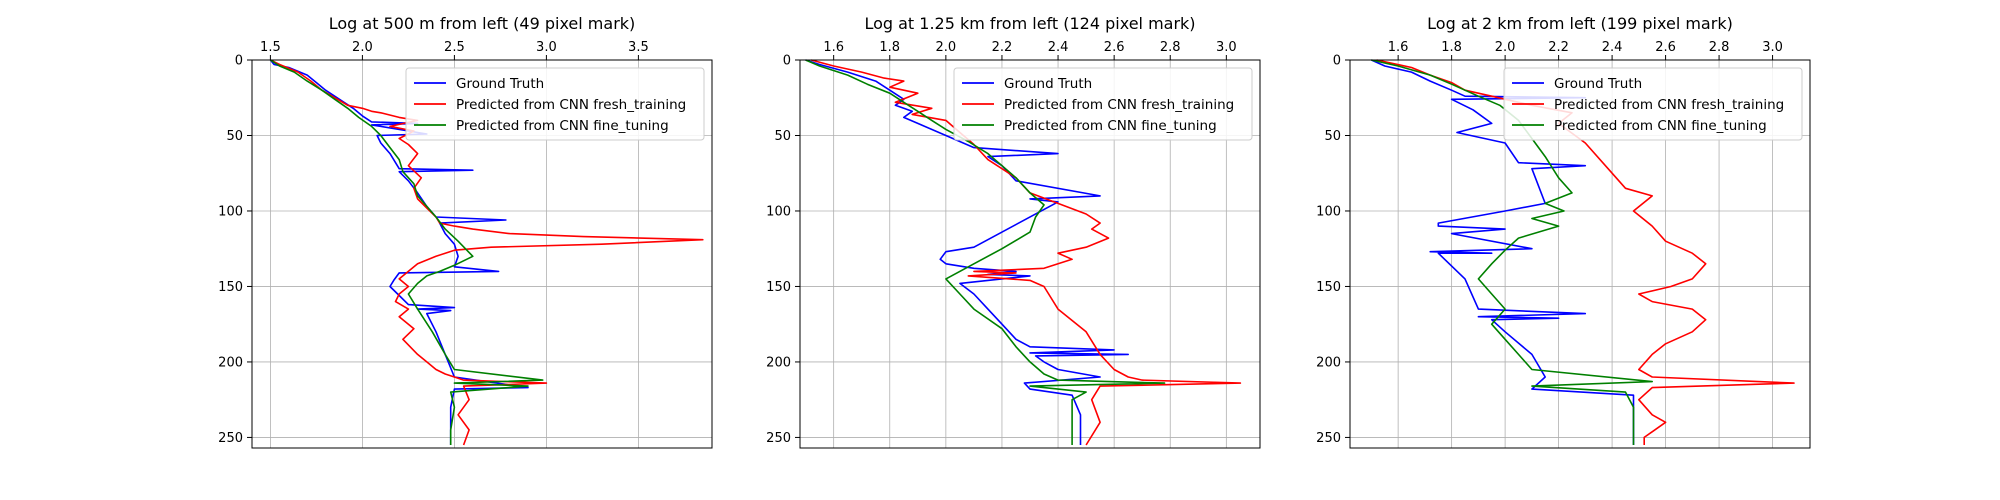 This screenshot has height=500, width=2000. Describe the element at coordinates (482, 23) in the screenshot. I see `chart-title: Log at 500 m from left (49 pixel mark)` at that location.